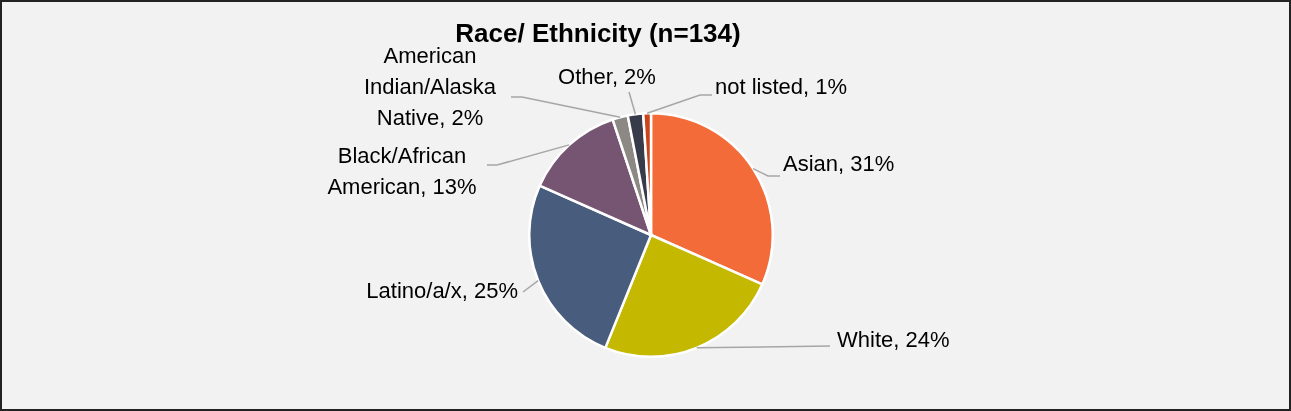 This screenshot has width=1291, height=411. I want to click on slice-label: not listed, 1%, so click(781, 87).